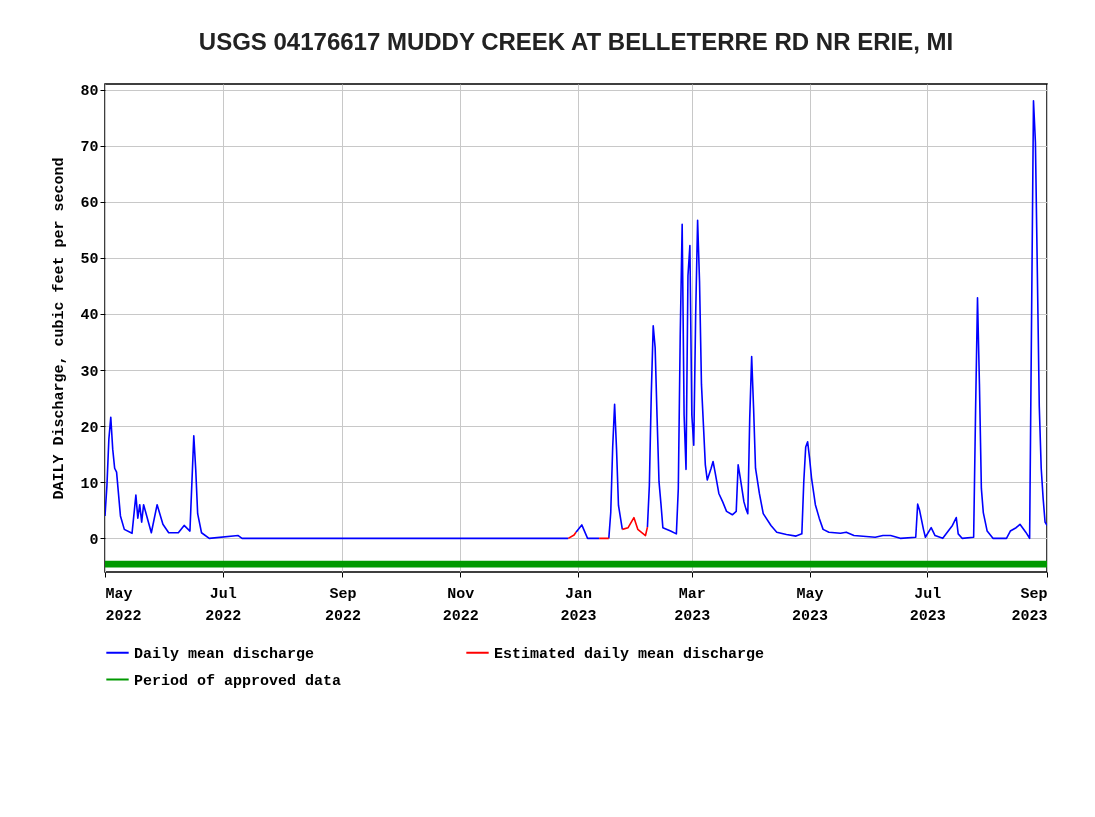 This screenshot has height=817, width=1095. Describe the element at coordinates (89, 204) in the screenshot. I see `y-tick-label: 60` at that location.